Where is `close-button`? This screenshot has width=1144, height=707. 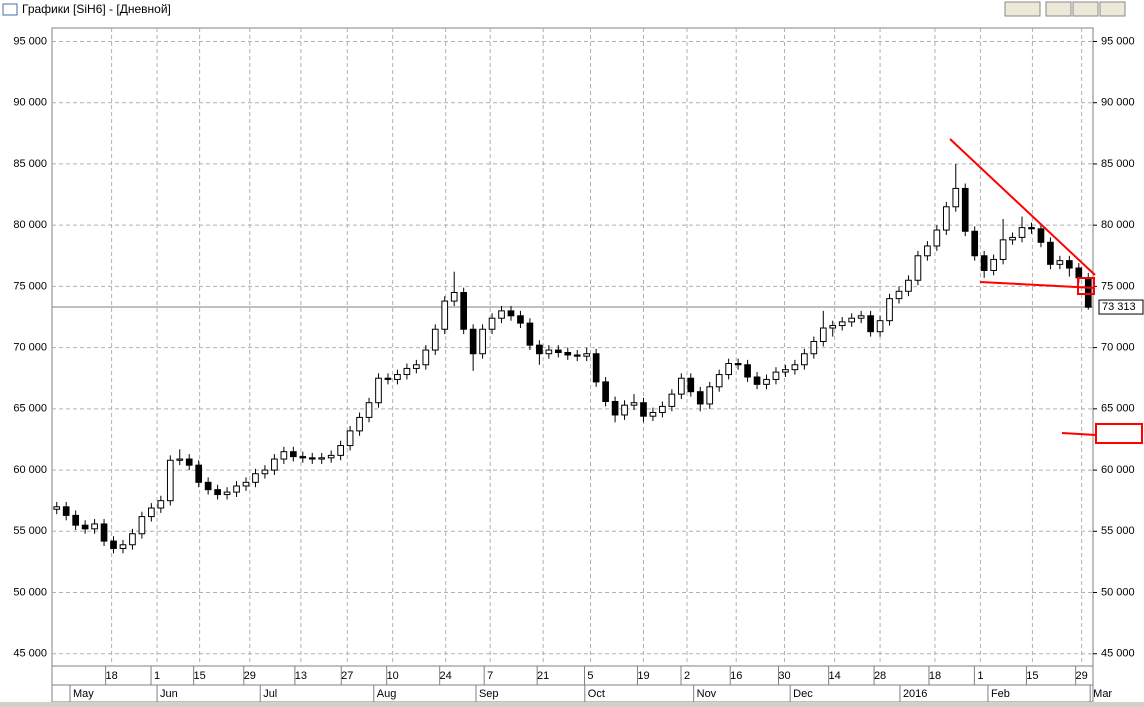 close-button is located at coordinates (1112, 9).